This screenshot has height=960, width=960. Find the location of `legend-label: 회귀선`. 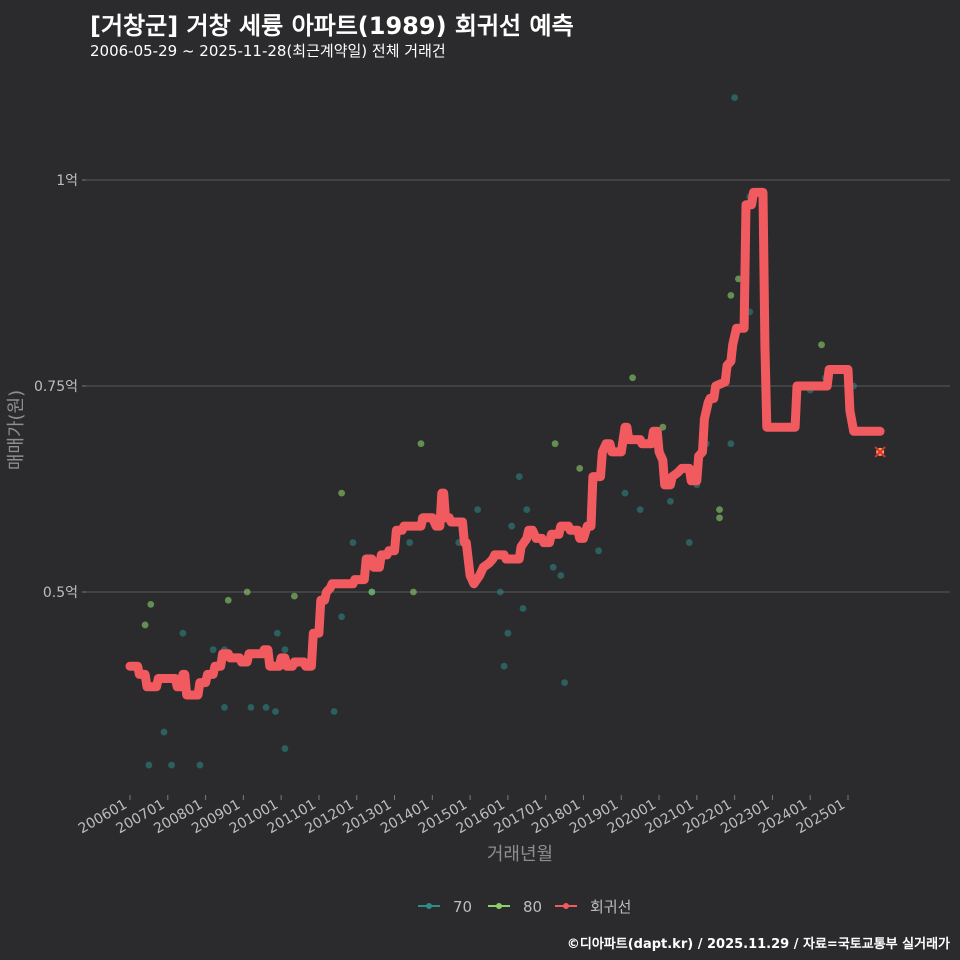

legend-label: 회귀선 is located at coordinates (610, 907).